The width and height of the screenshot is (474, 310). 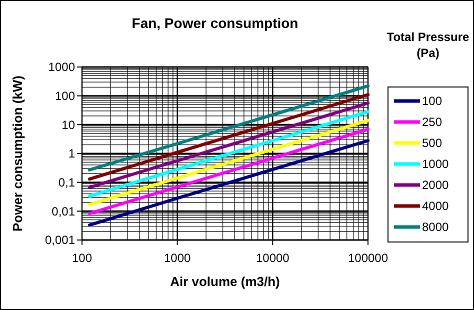 I want to click on y-tick-label: 1, so click(x=72, y=153).